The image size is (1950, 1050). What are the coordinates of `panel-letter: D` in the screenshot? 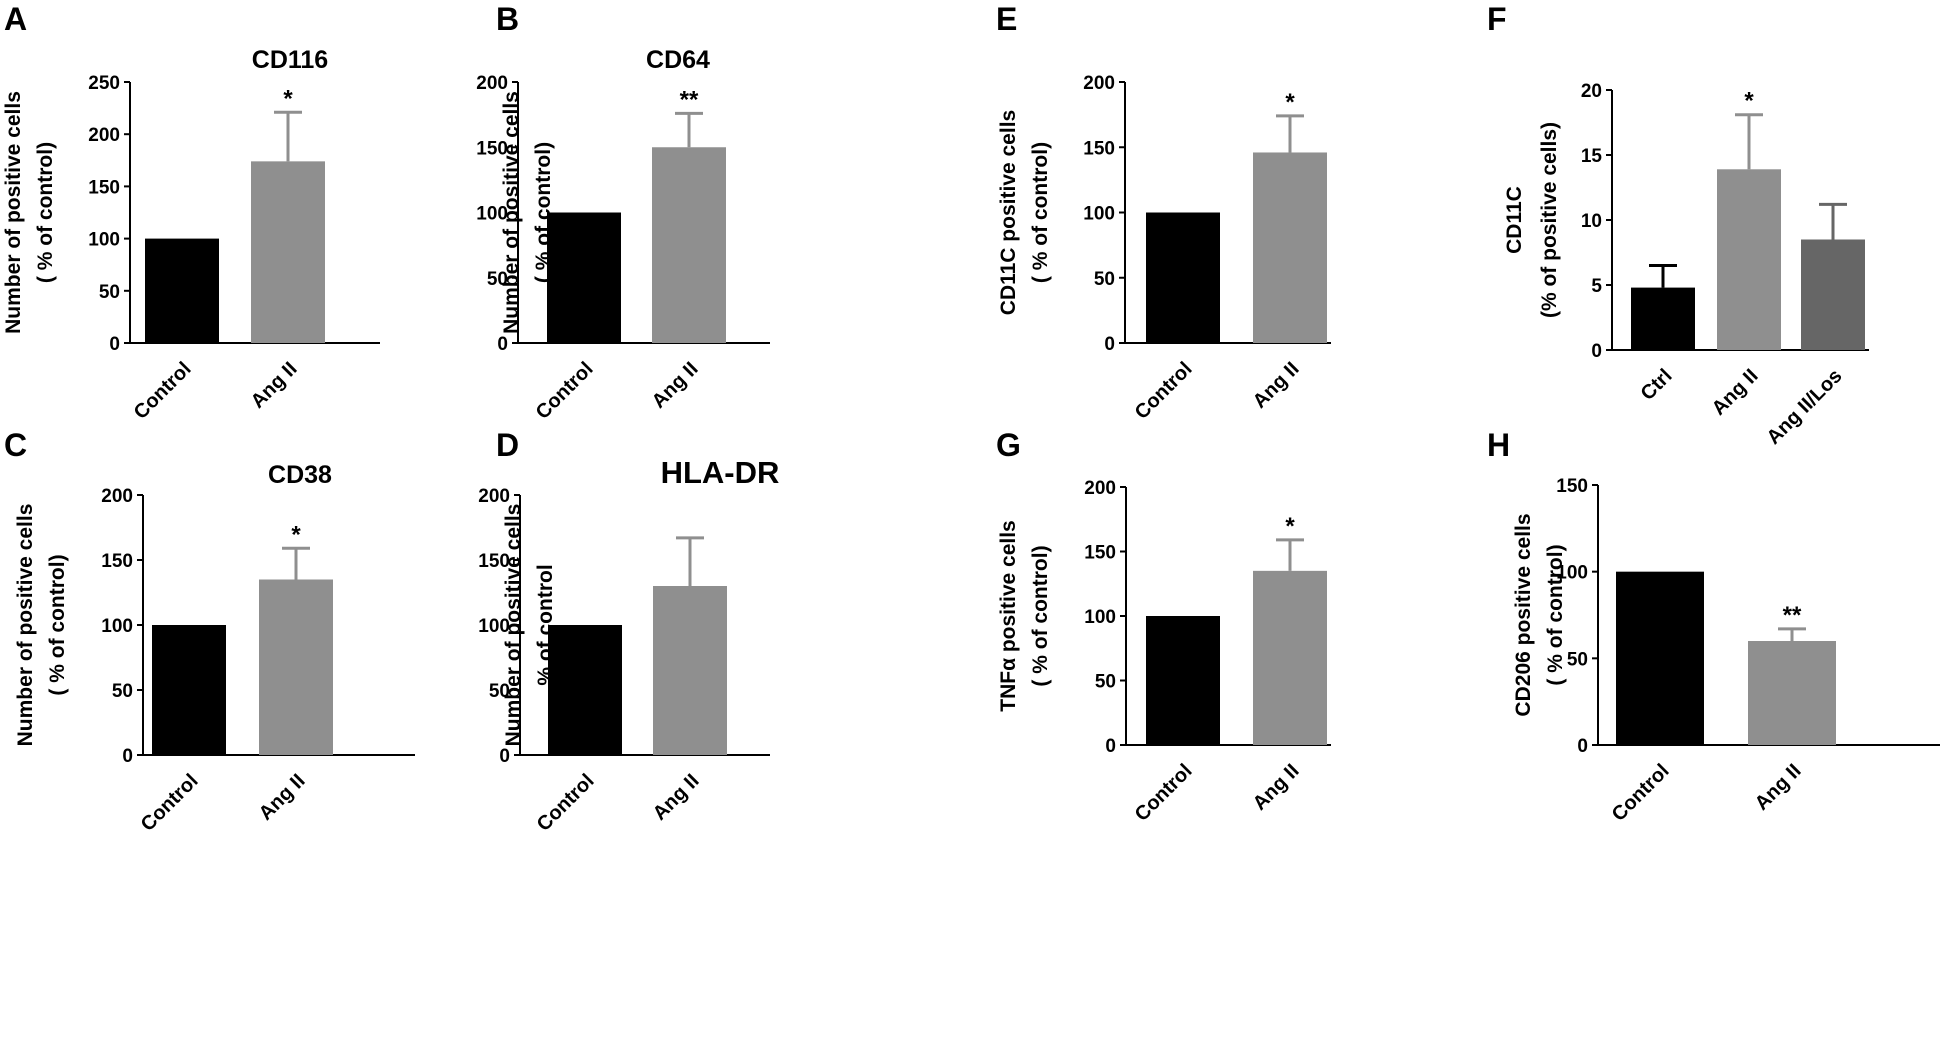 It's located at (507, 445).